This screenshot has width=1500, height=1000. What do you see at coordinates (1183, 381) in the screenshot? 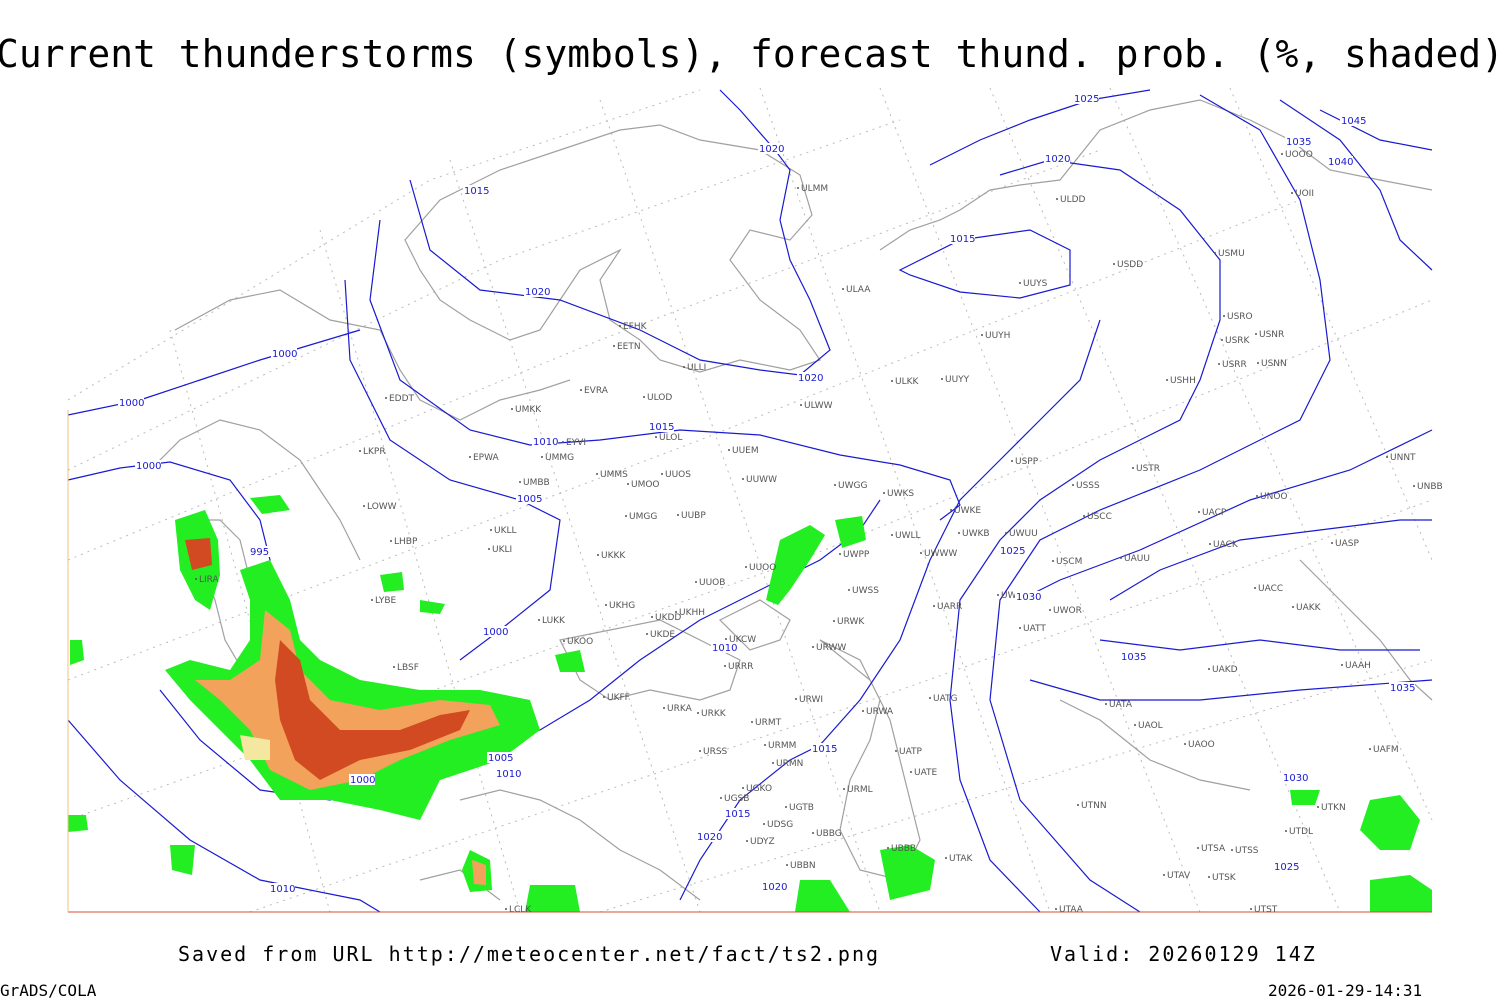
I see `station-label: USHH` at bounding box center [1183, 381].